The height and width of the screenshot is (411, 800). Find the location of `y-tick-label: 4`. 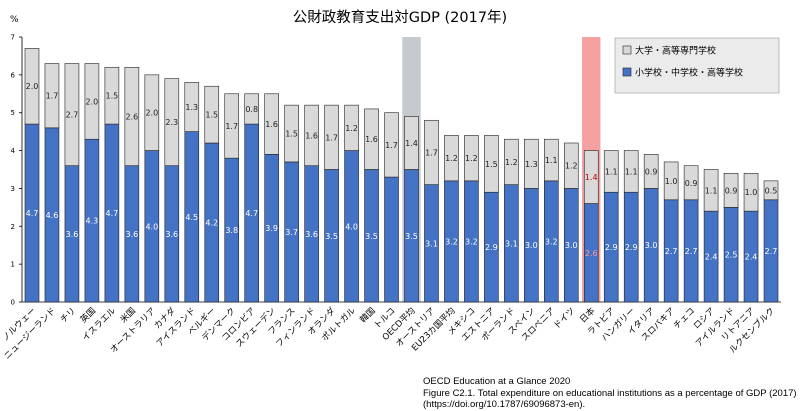

y-tick-label: 4 is located at coordinates (13, 151).